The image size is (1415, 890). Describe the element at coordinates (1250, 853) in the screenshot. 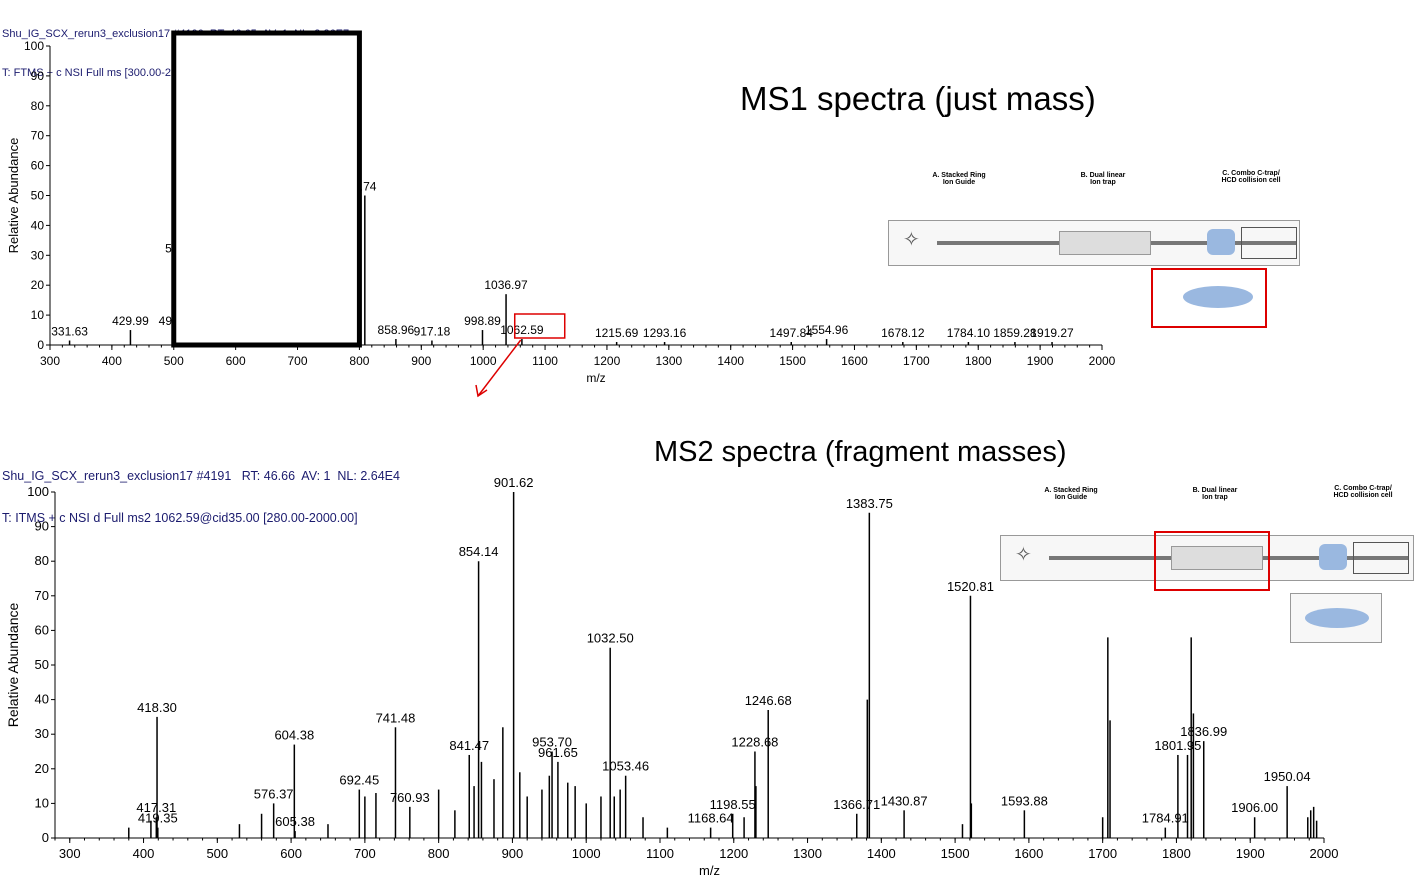

I see `ms2-x-tick-label: 1900` at that location.